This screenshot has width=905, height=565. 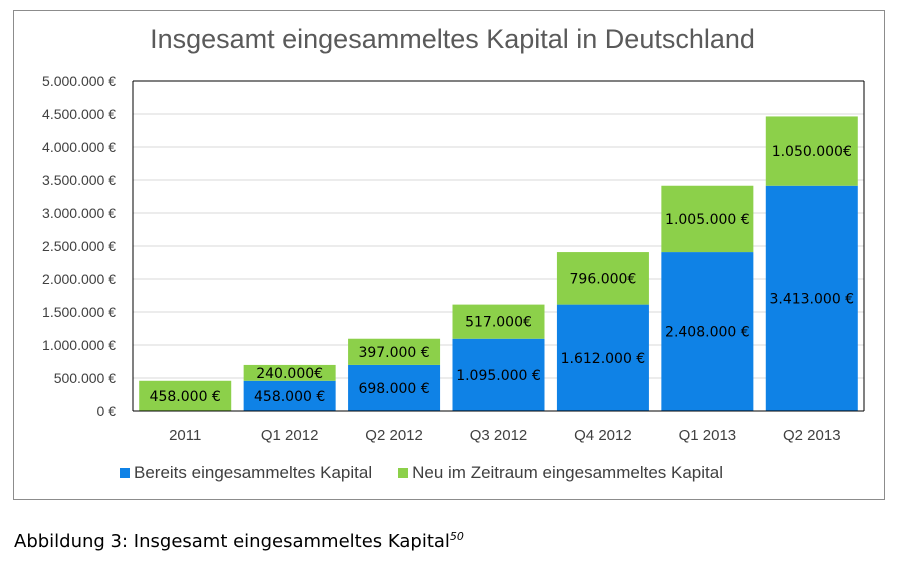 I want to click on data-label: 397.000 €, so click(x=393, y=353).